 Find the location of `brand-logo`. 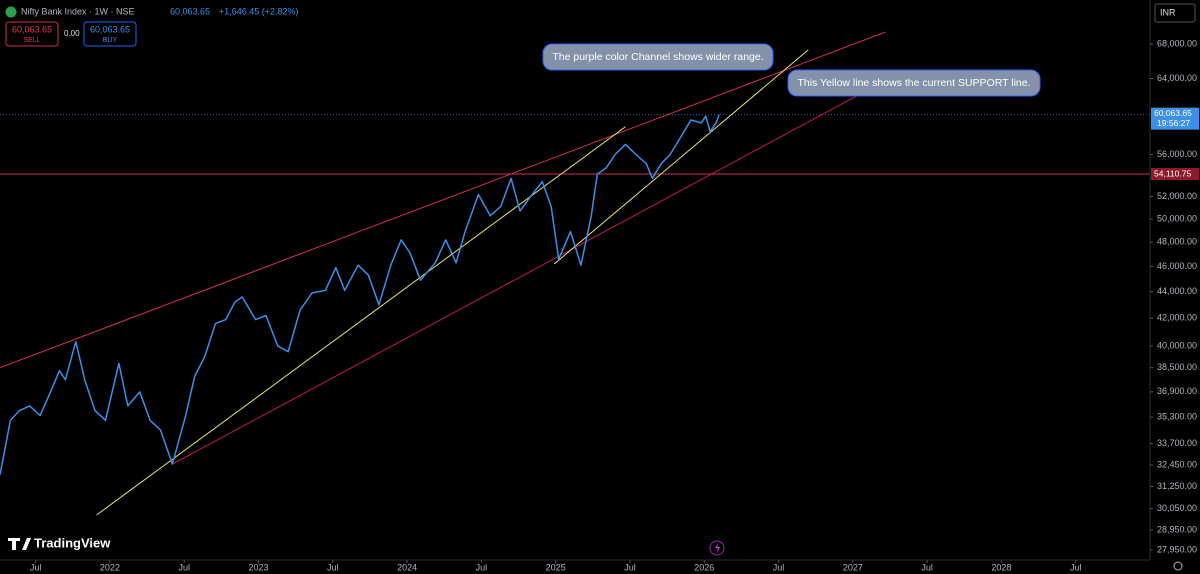

brand-logo is located at coordinates (19, 544).